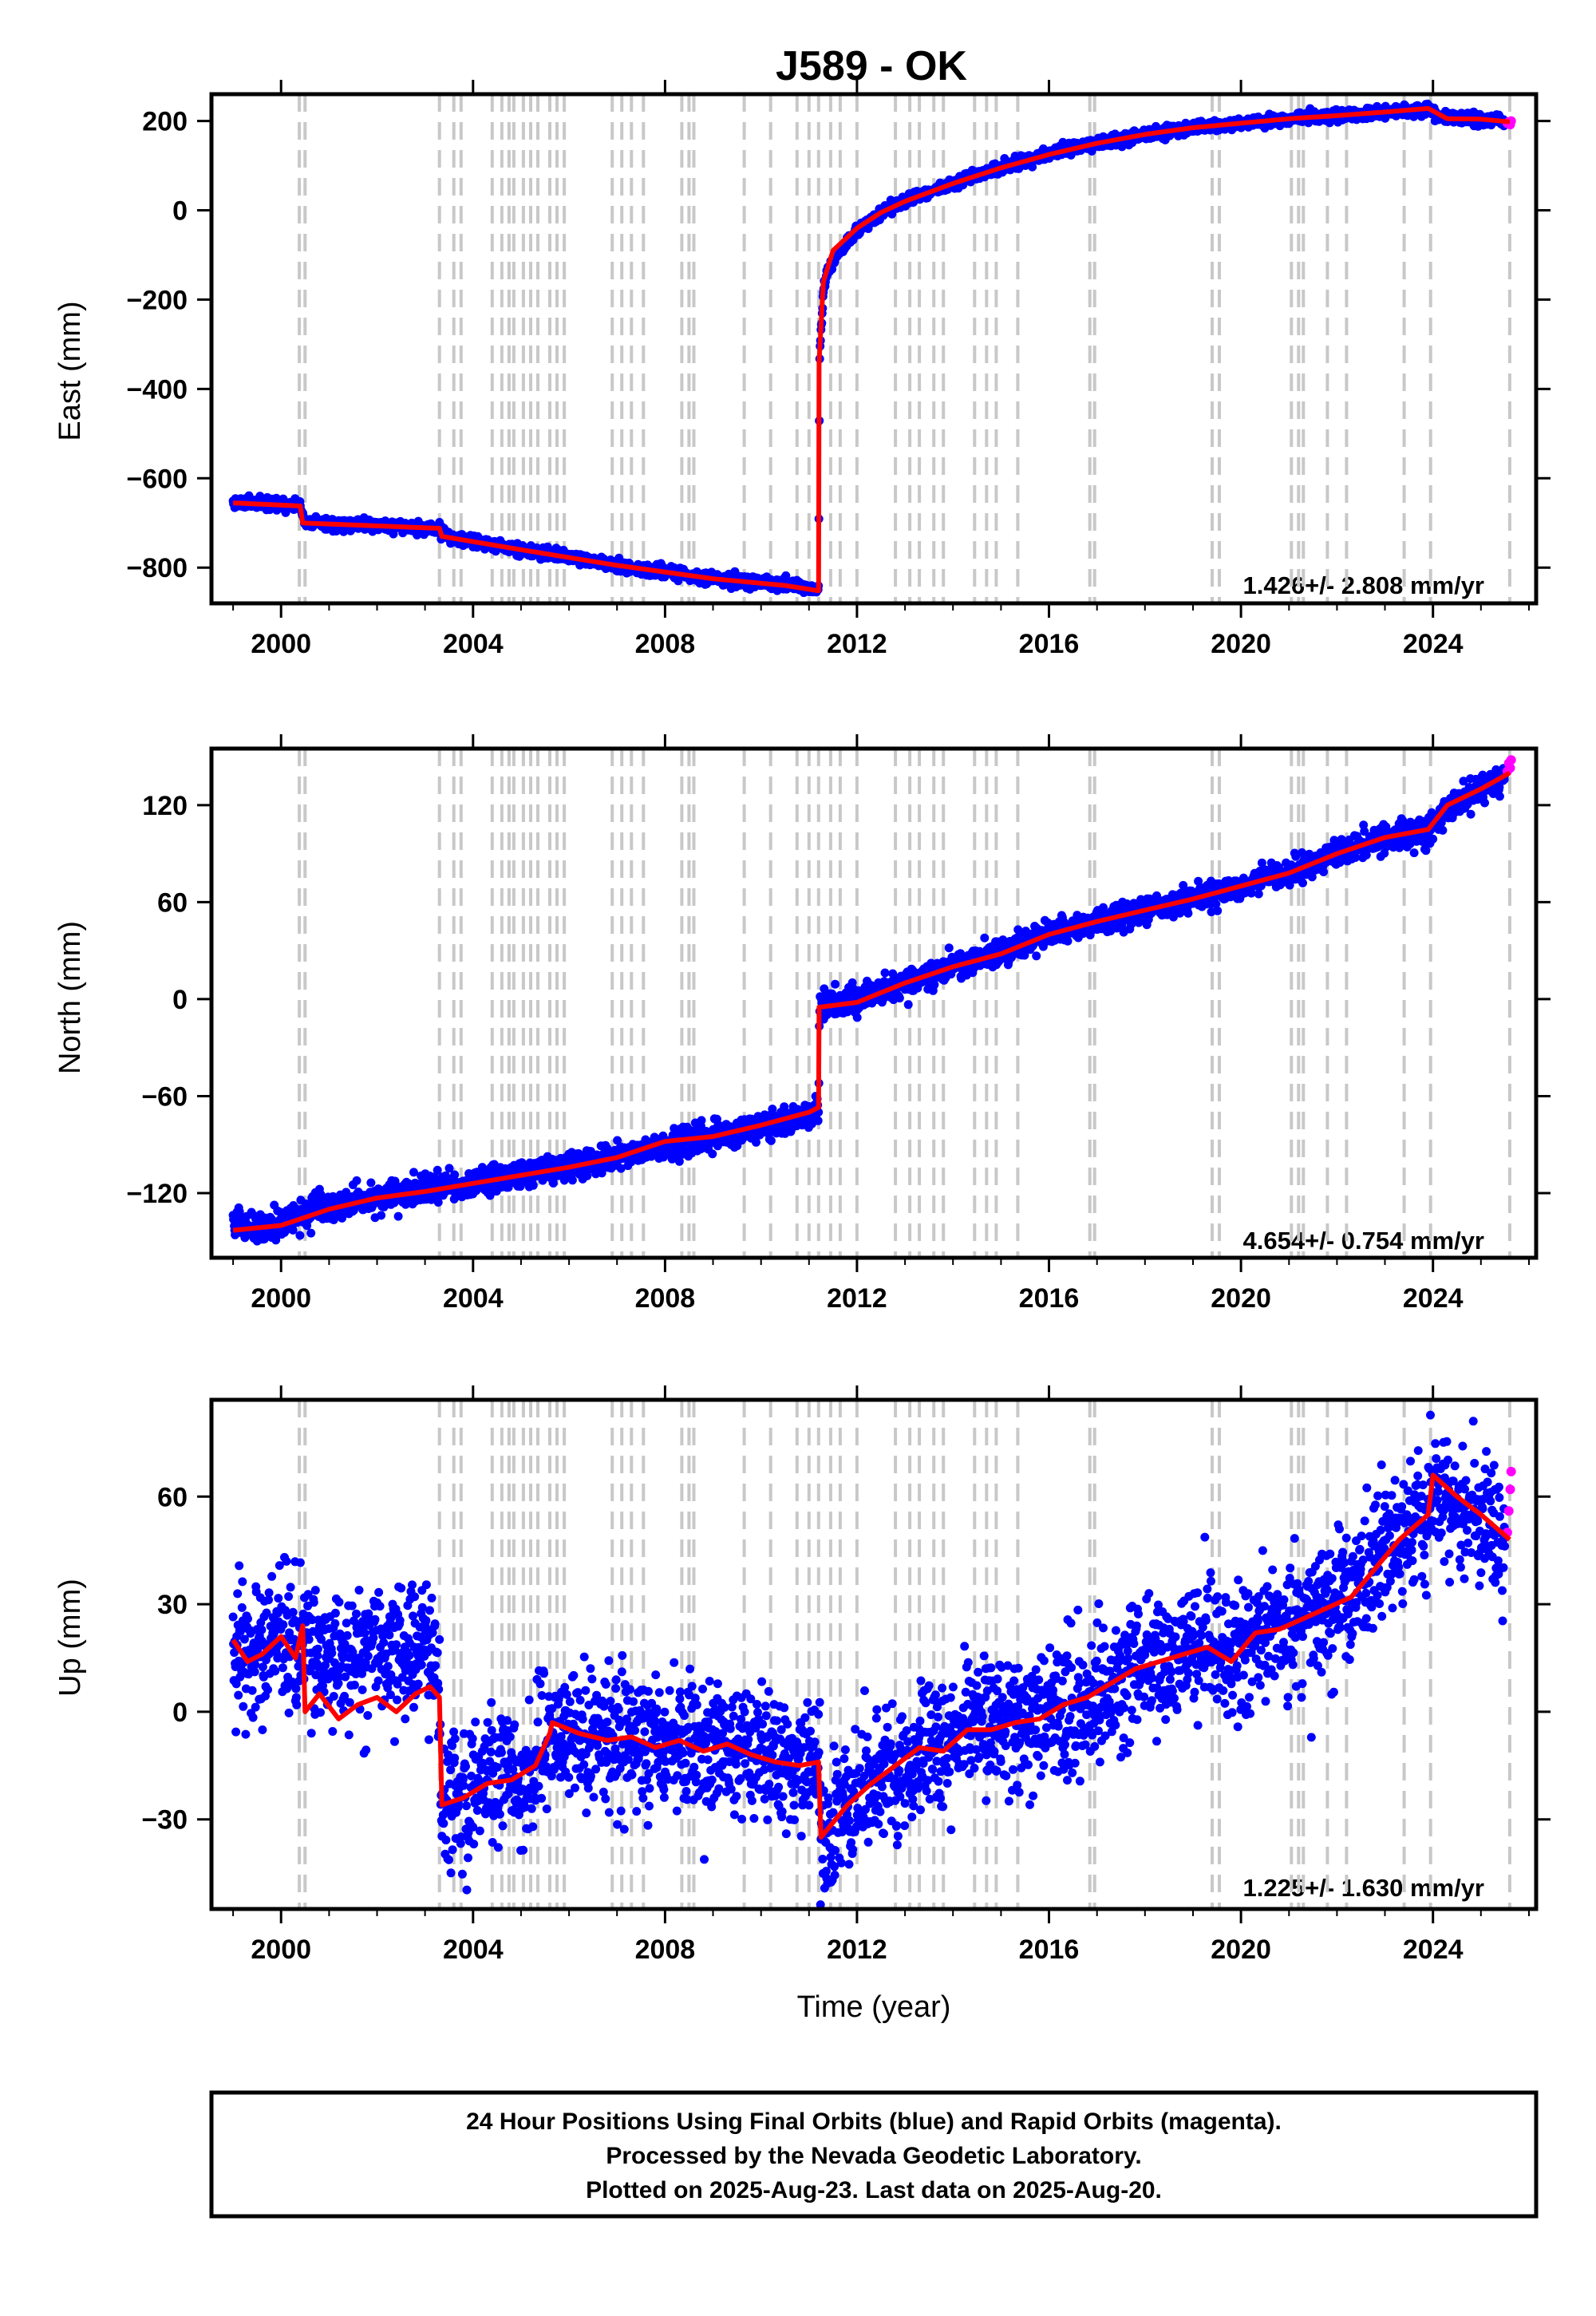 This screenshot has width=1596, height=2316. Describe the element at coordinates (871, 1656) in the screenshot. I see `up-model-line` at that location.